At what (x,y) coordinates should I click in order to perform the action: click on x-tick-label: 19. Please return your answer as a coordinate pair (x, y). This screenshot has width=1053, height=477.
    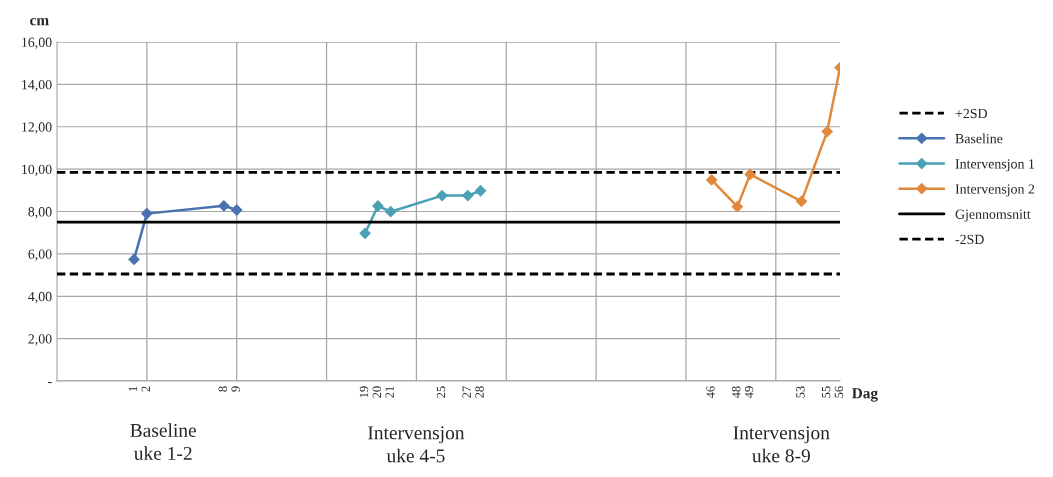
    Looking at the image, I should click on (364, 392).